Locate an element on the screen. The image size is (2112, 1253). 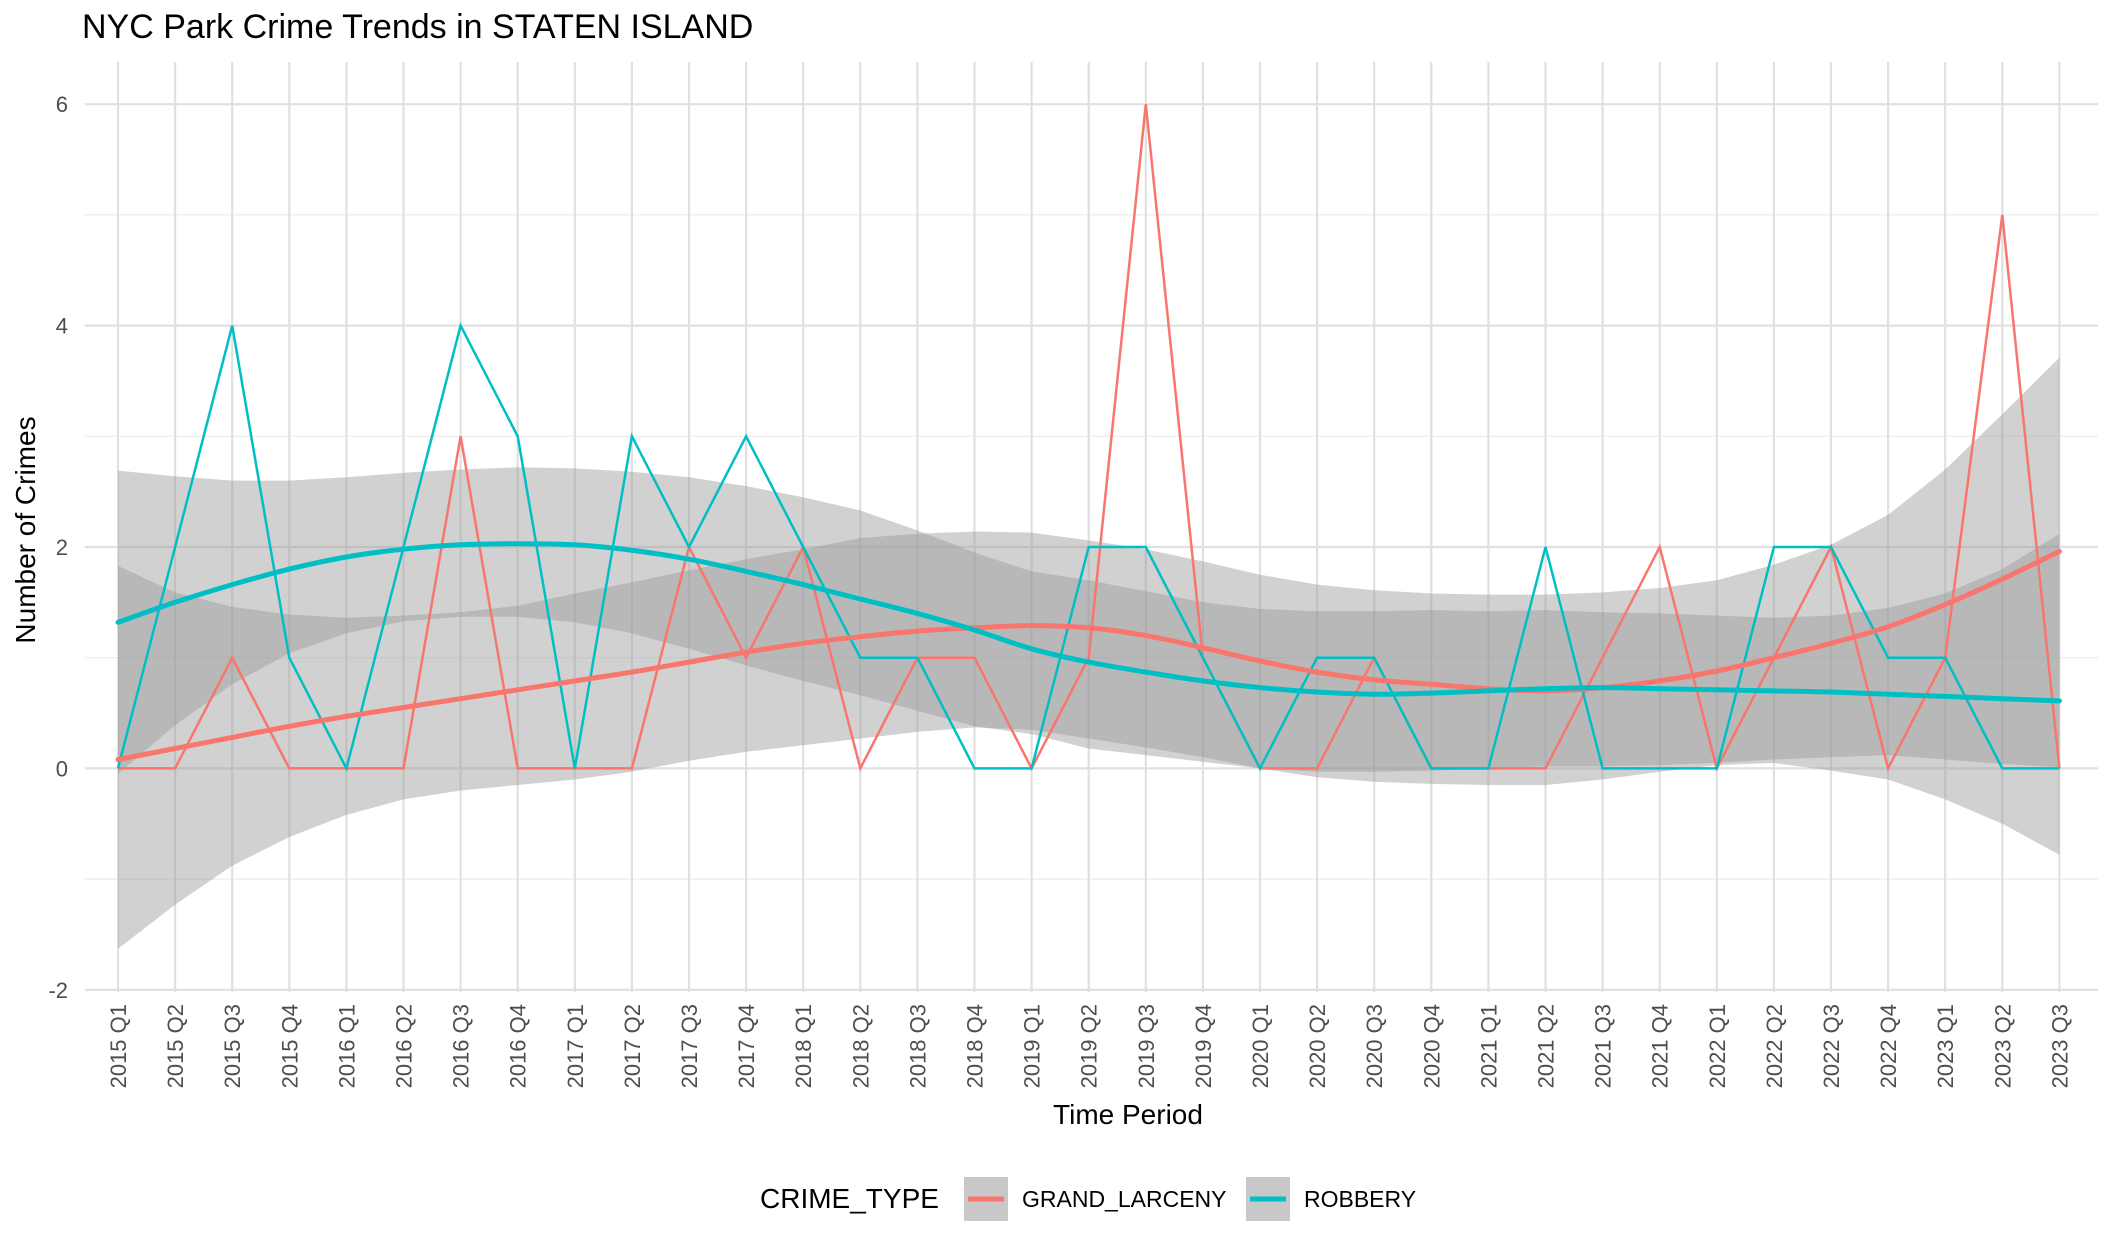
x-tick-label: 2016 Q3 is located at coordinates (461, 1046).